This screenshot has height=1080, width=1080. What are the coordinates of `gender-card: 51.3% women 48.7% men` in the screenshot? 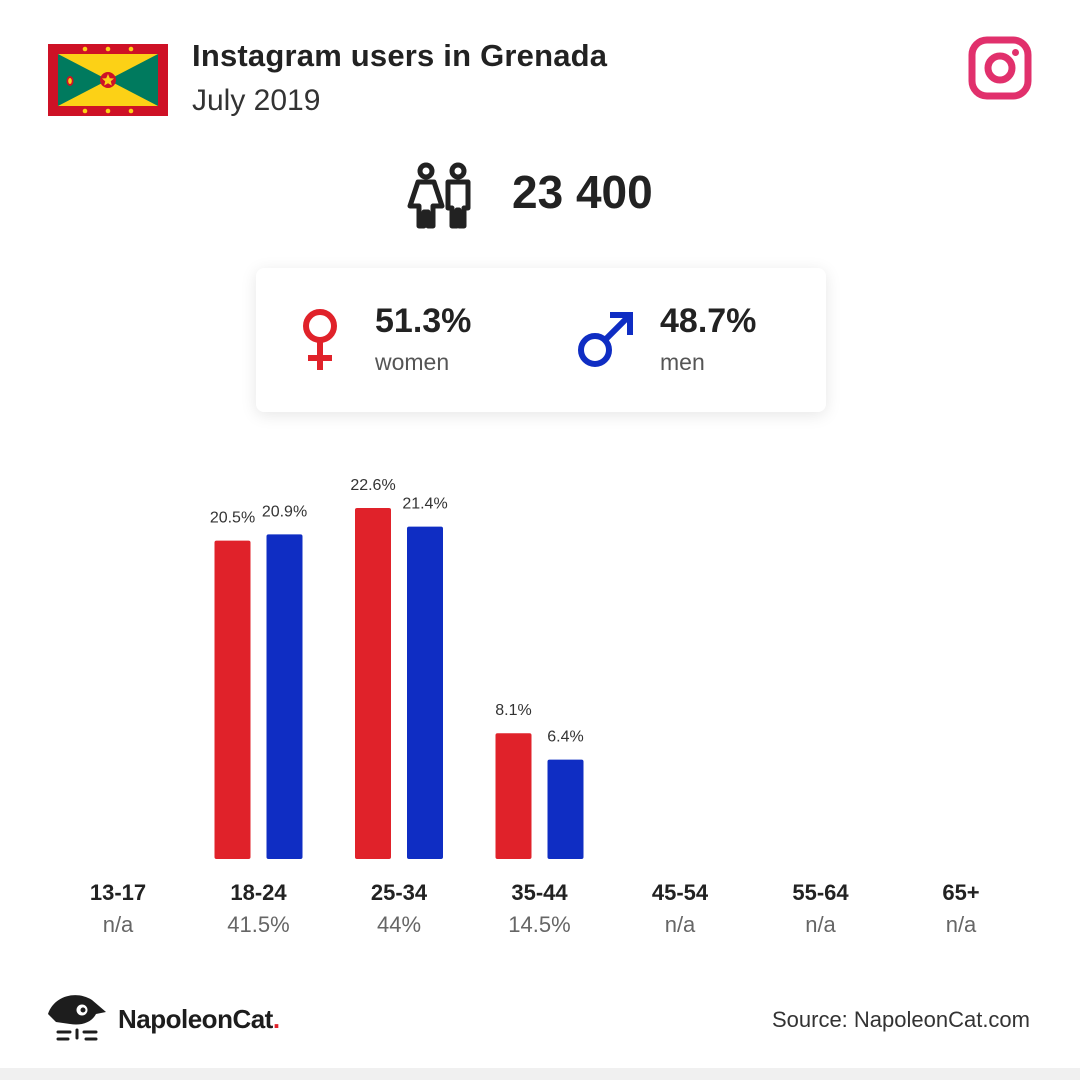 It's located at (541, 340).